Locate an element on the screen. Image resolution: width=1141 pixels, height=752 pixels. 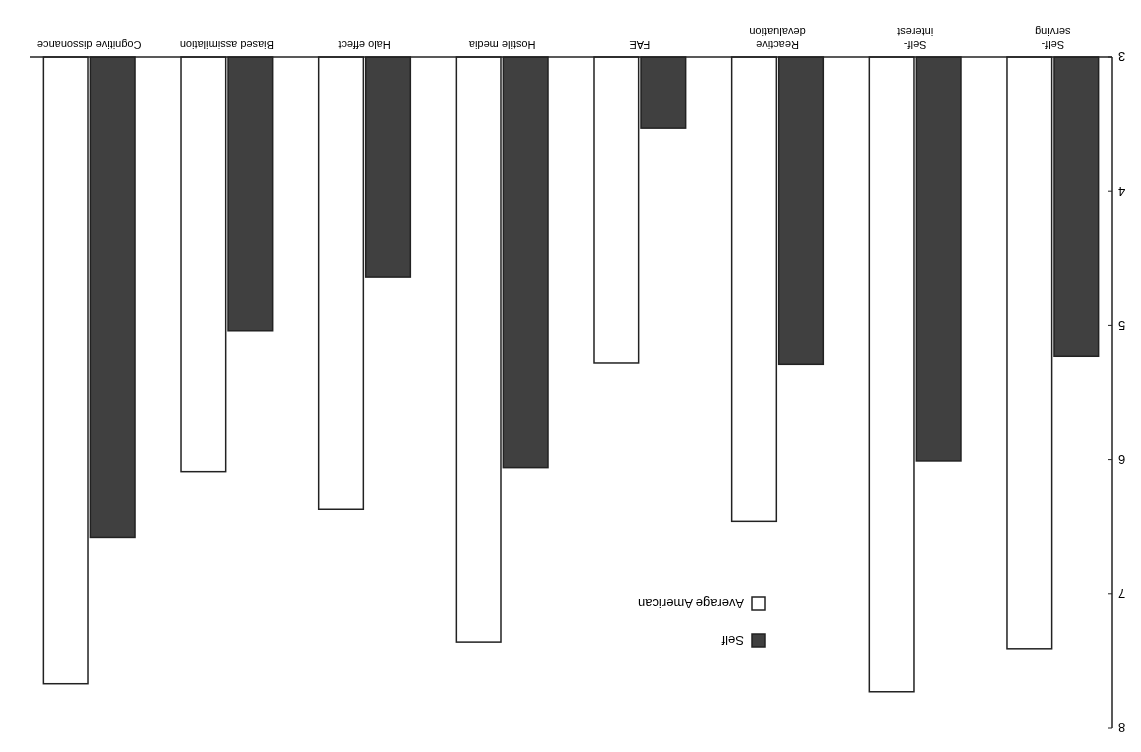
y-tick-label: 8 is located at coordinates (1122, 728).